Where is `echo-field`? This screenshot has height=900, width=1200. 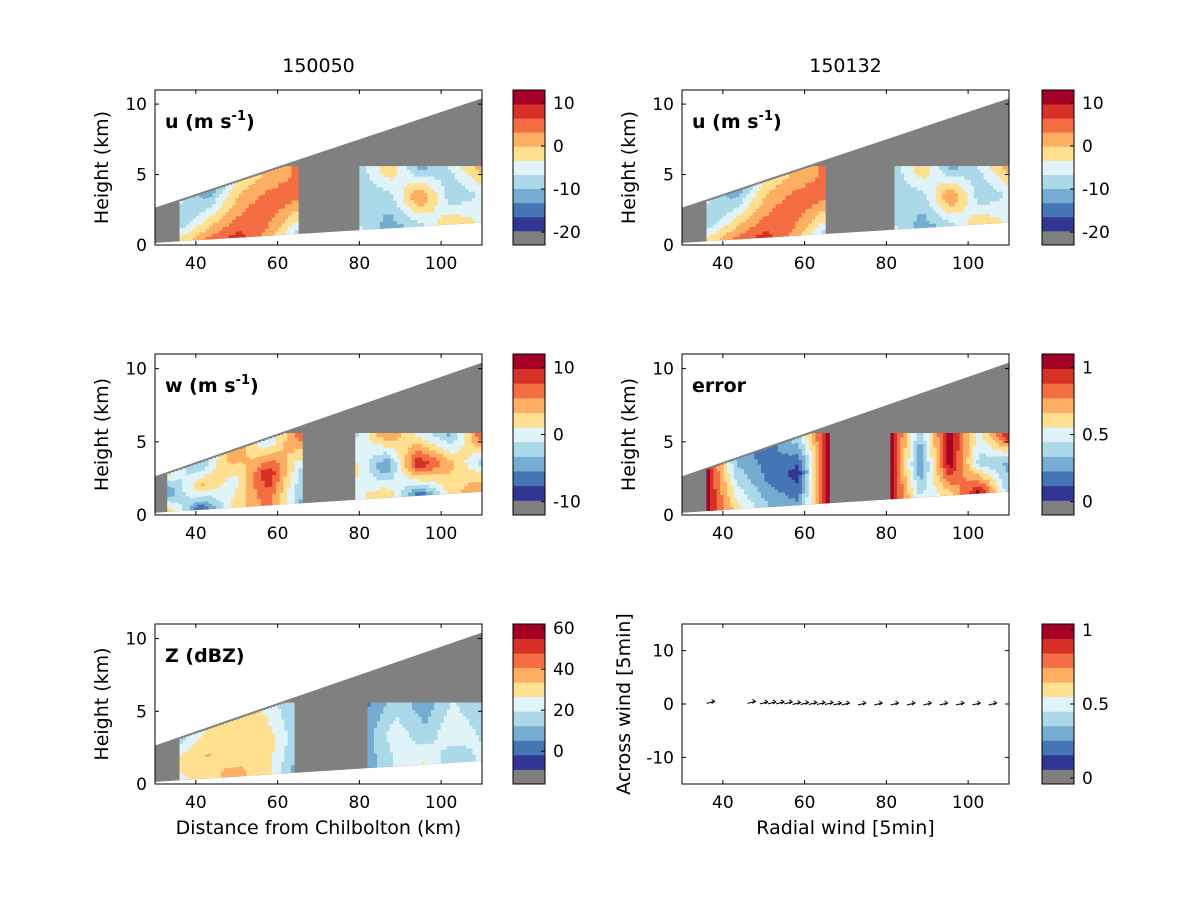 echo-field is located at coordinates (857, 204).